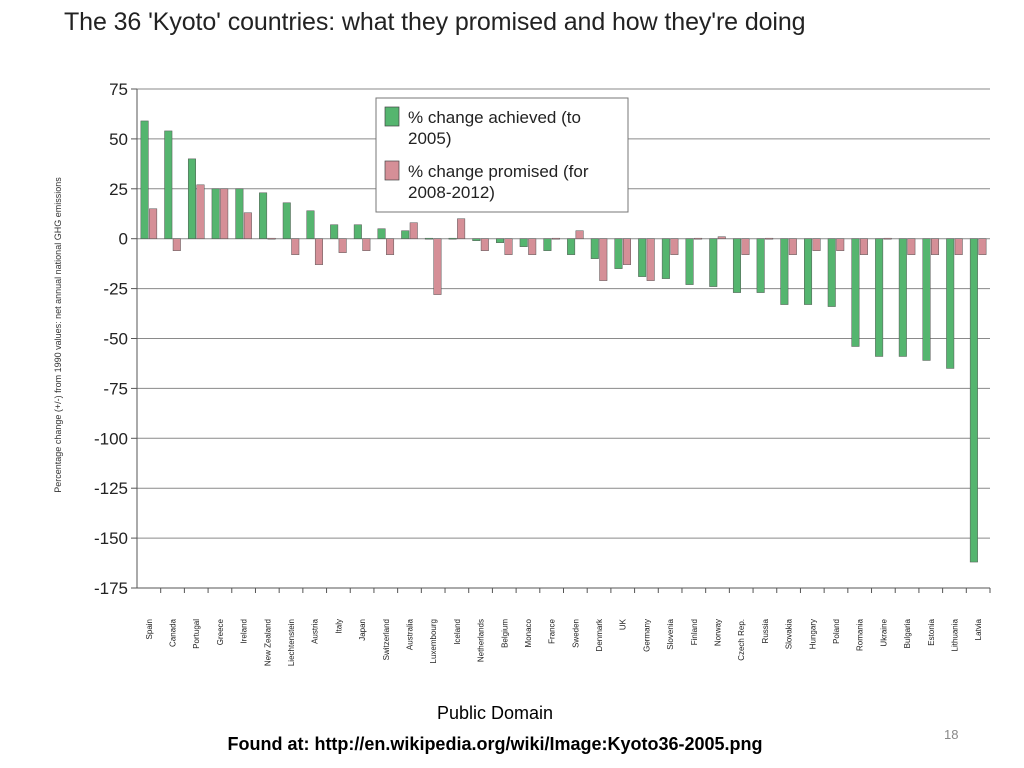  What do you see at coordinates (196, 634) in the screenshot?
I see `x-tick-label: Portugal` at bounding box center [196, 634].